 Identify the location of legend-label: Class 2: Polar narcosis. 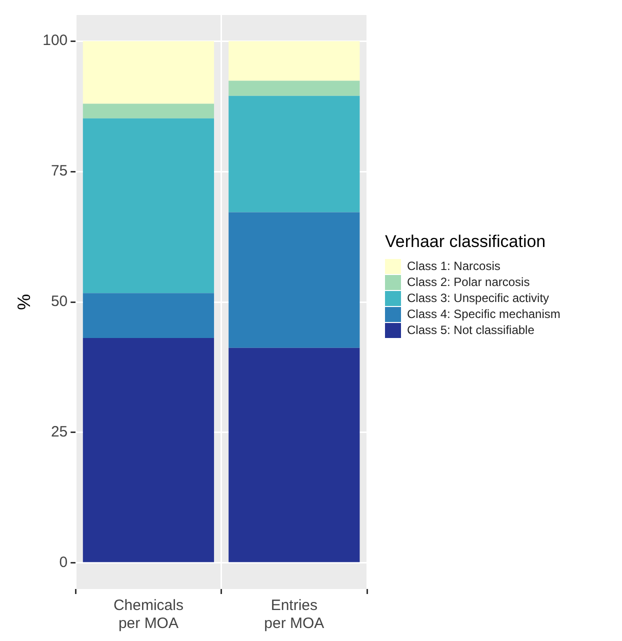
(468, 282).